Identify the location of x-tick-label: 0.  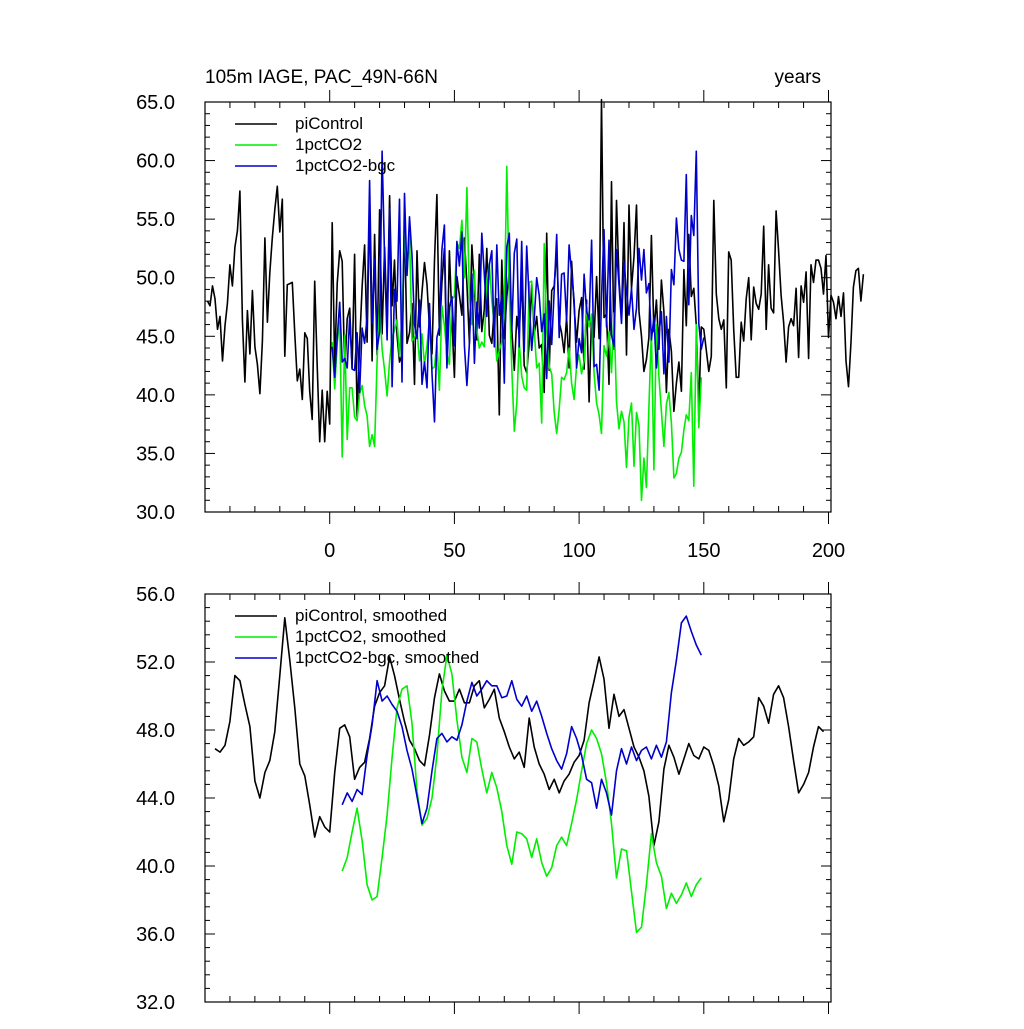
(329, 551).